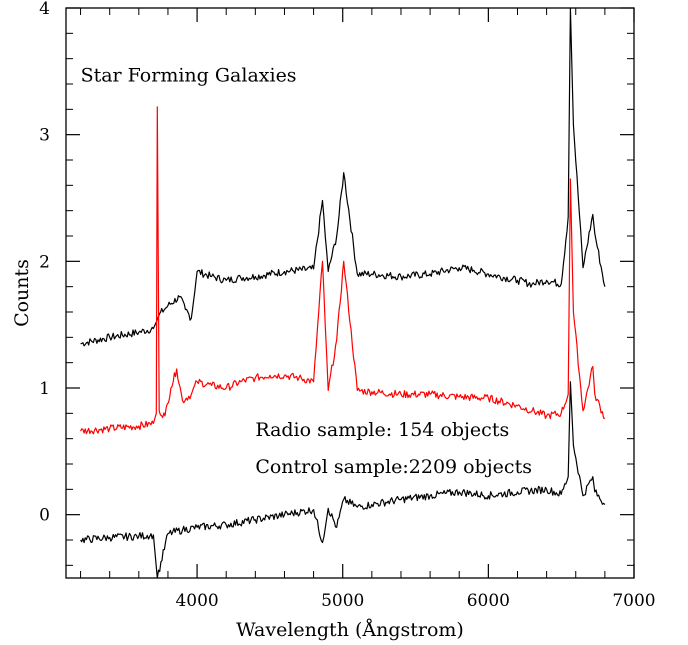 The image size is (688, 645). Describe the element at coordinates (350, 630) in the screenshot. I see `x-axis-label: Wavelength (Ångstrom)` at that location.